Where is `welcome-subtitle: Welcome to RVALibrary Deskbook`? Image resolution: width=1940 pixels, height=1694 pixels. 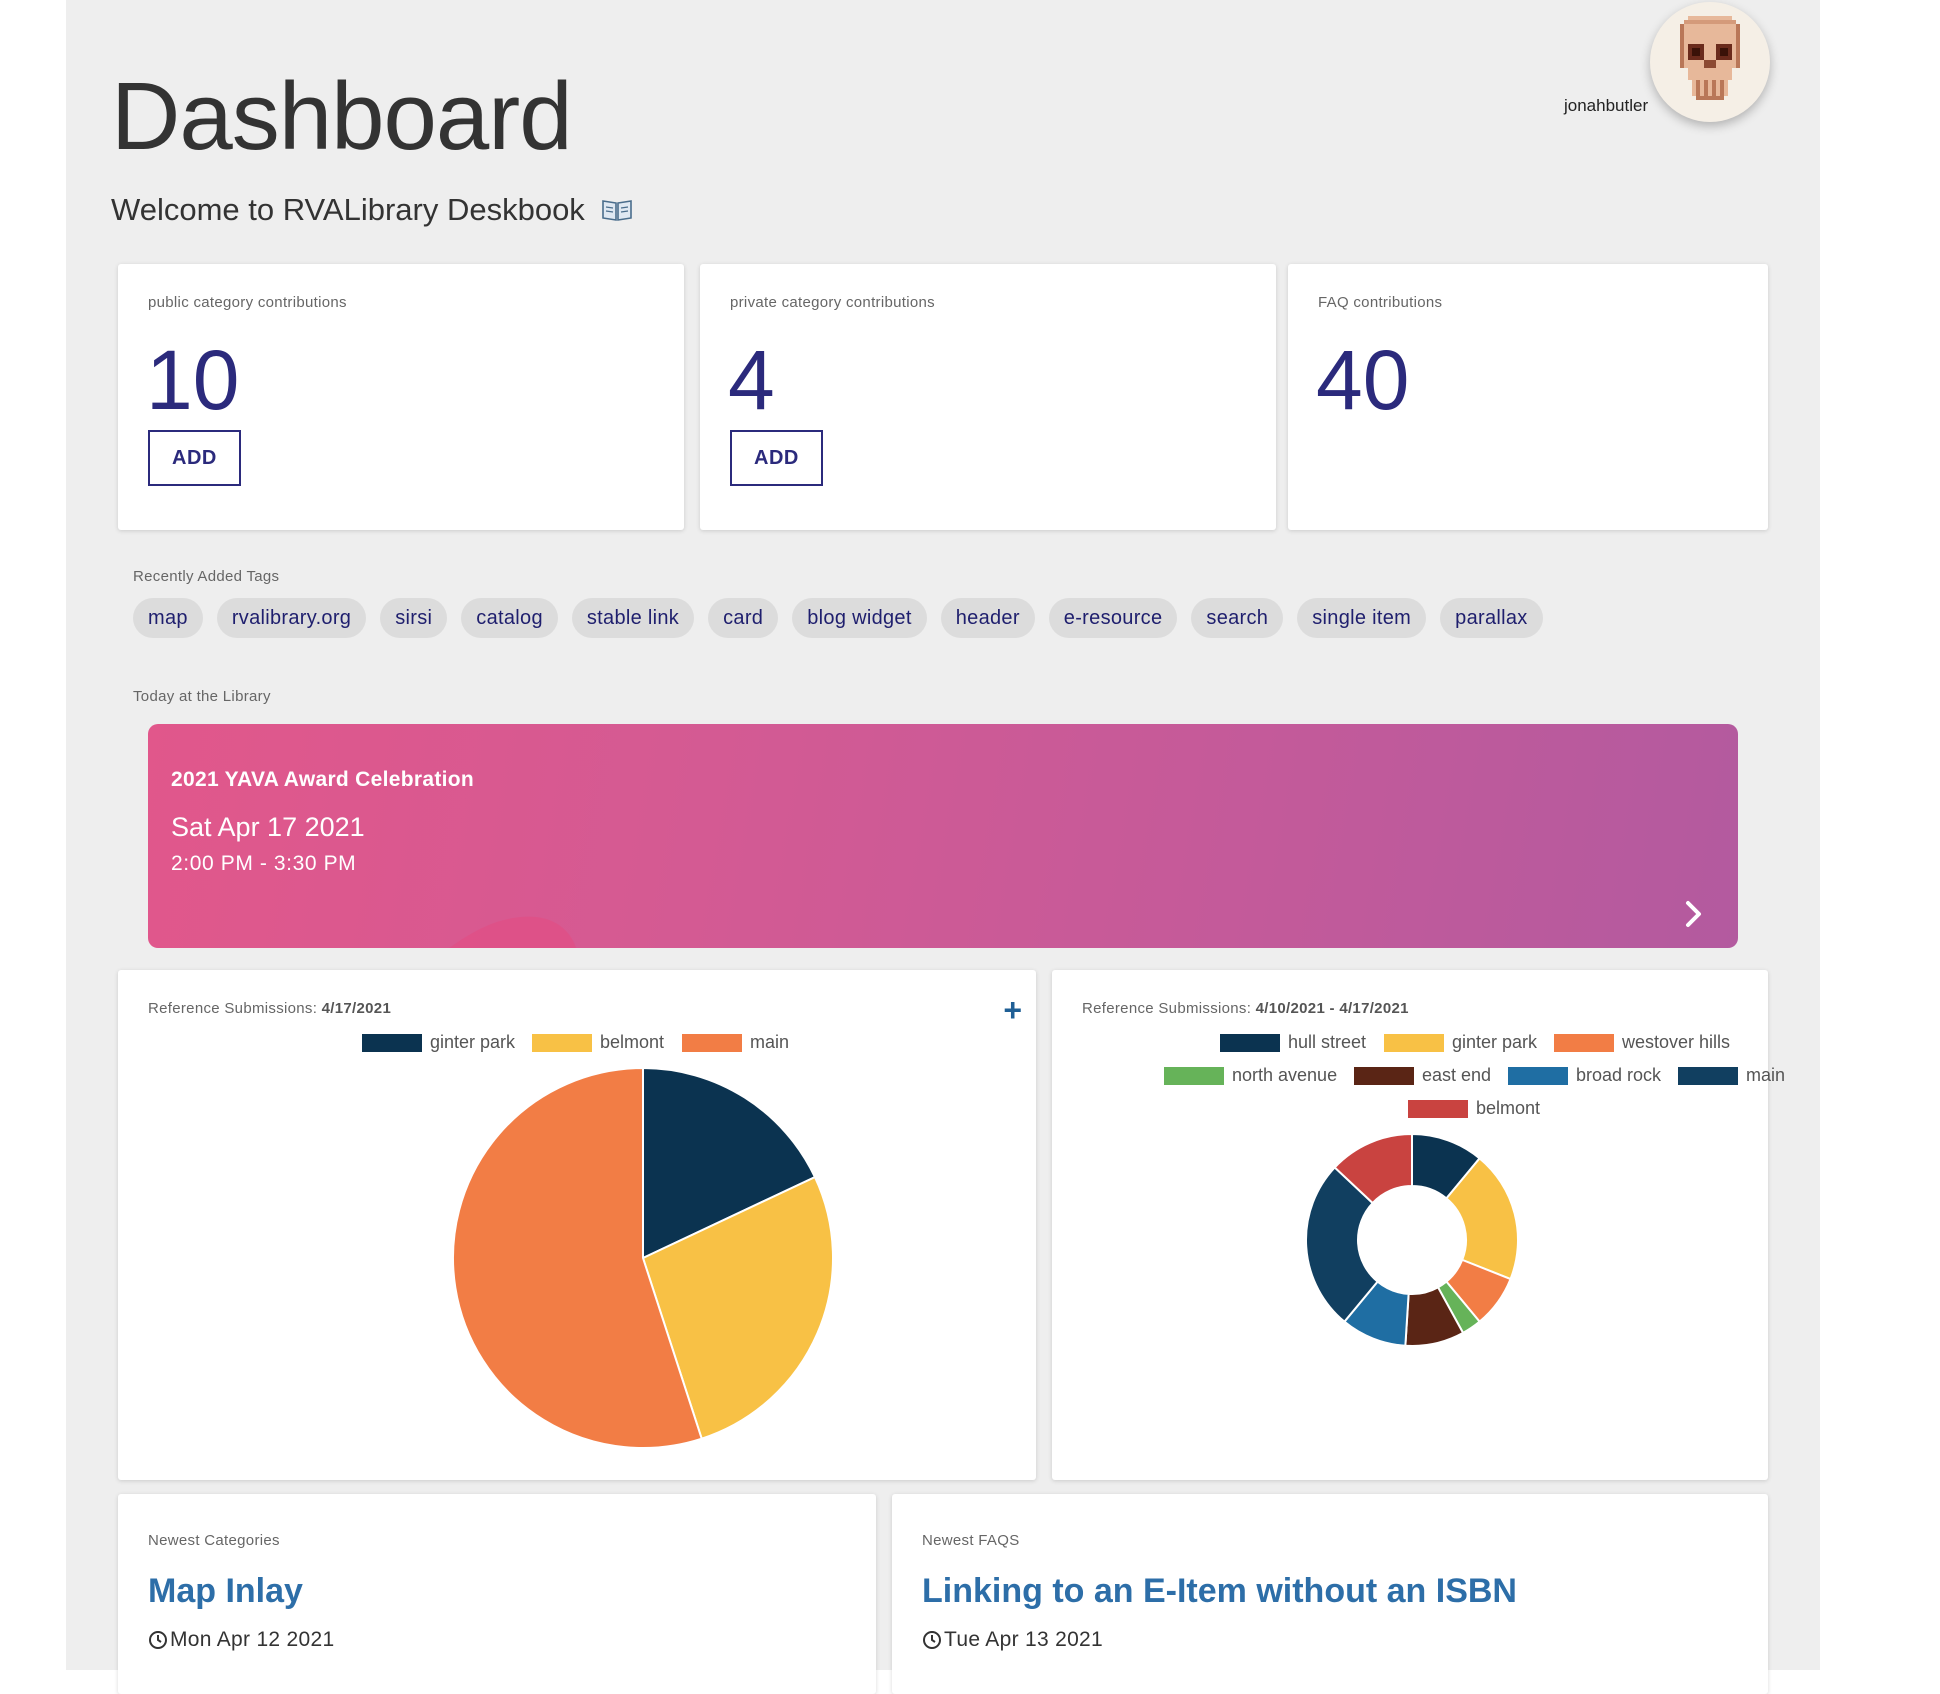
welcome-subtitle: Welcome to RVALibrary Deskbook is located at coordinates (372, 211).